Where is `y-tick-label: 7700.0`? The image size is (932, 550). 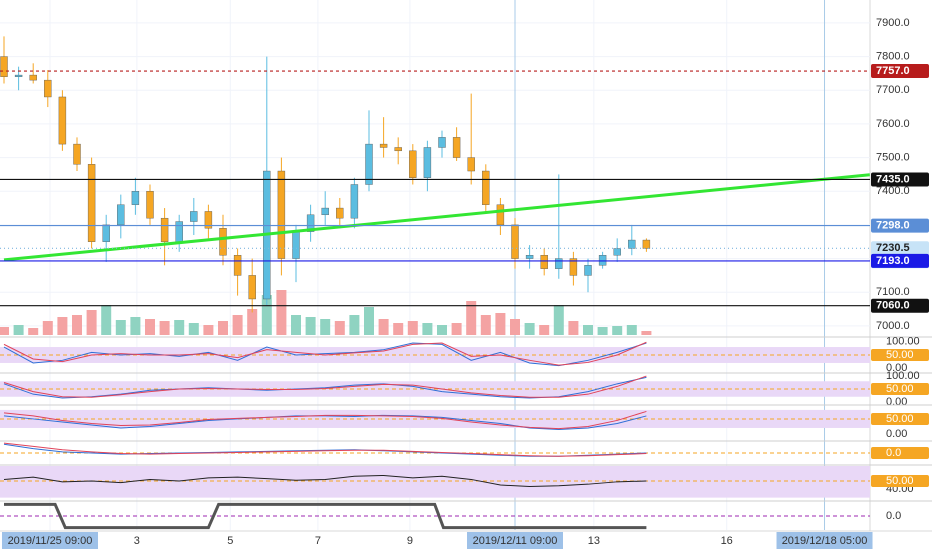
y-tick-label: 7700.0 is located at coordinates (893, 90).